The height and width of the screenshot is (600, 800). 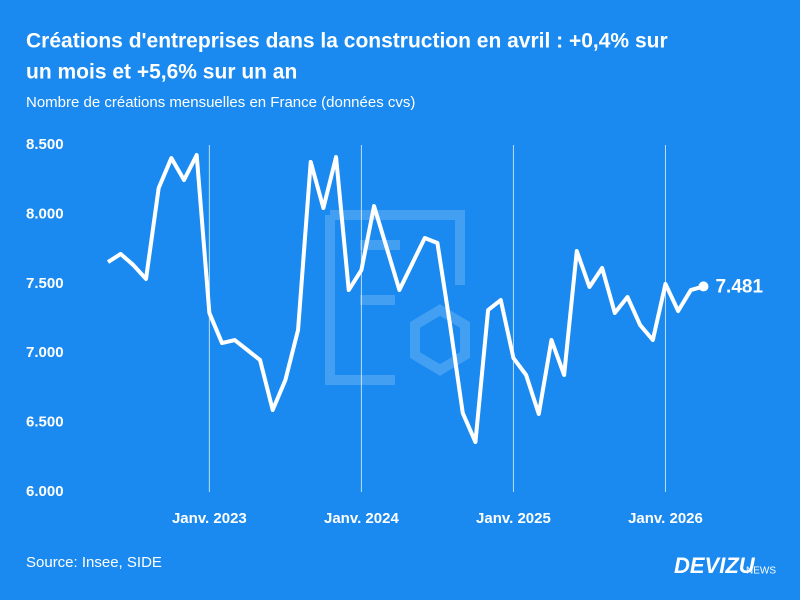 What do you see at coordinates (761, 571) in the screenshot?
I see `brand-suffix: NEWS` at bounding box center [761, 571].